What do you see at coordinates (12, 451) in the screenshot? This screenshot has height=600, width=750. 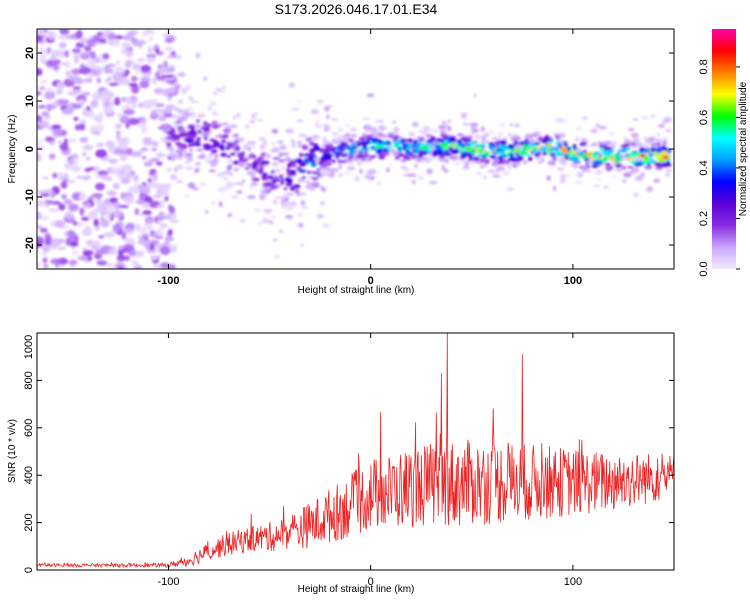 I see `snr-y-axis-label: SNR (10 * v/v)` at bounding box center [12, 451].